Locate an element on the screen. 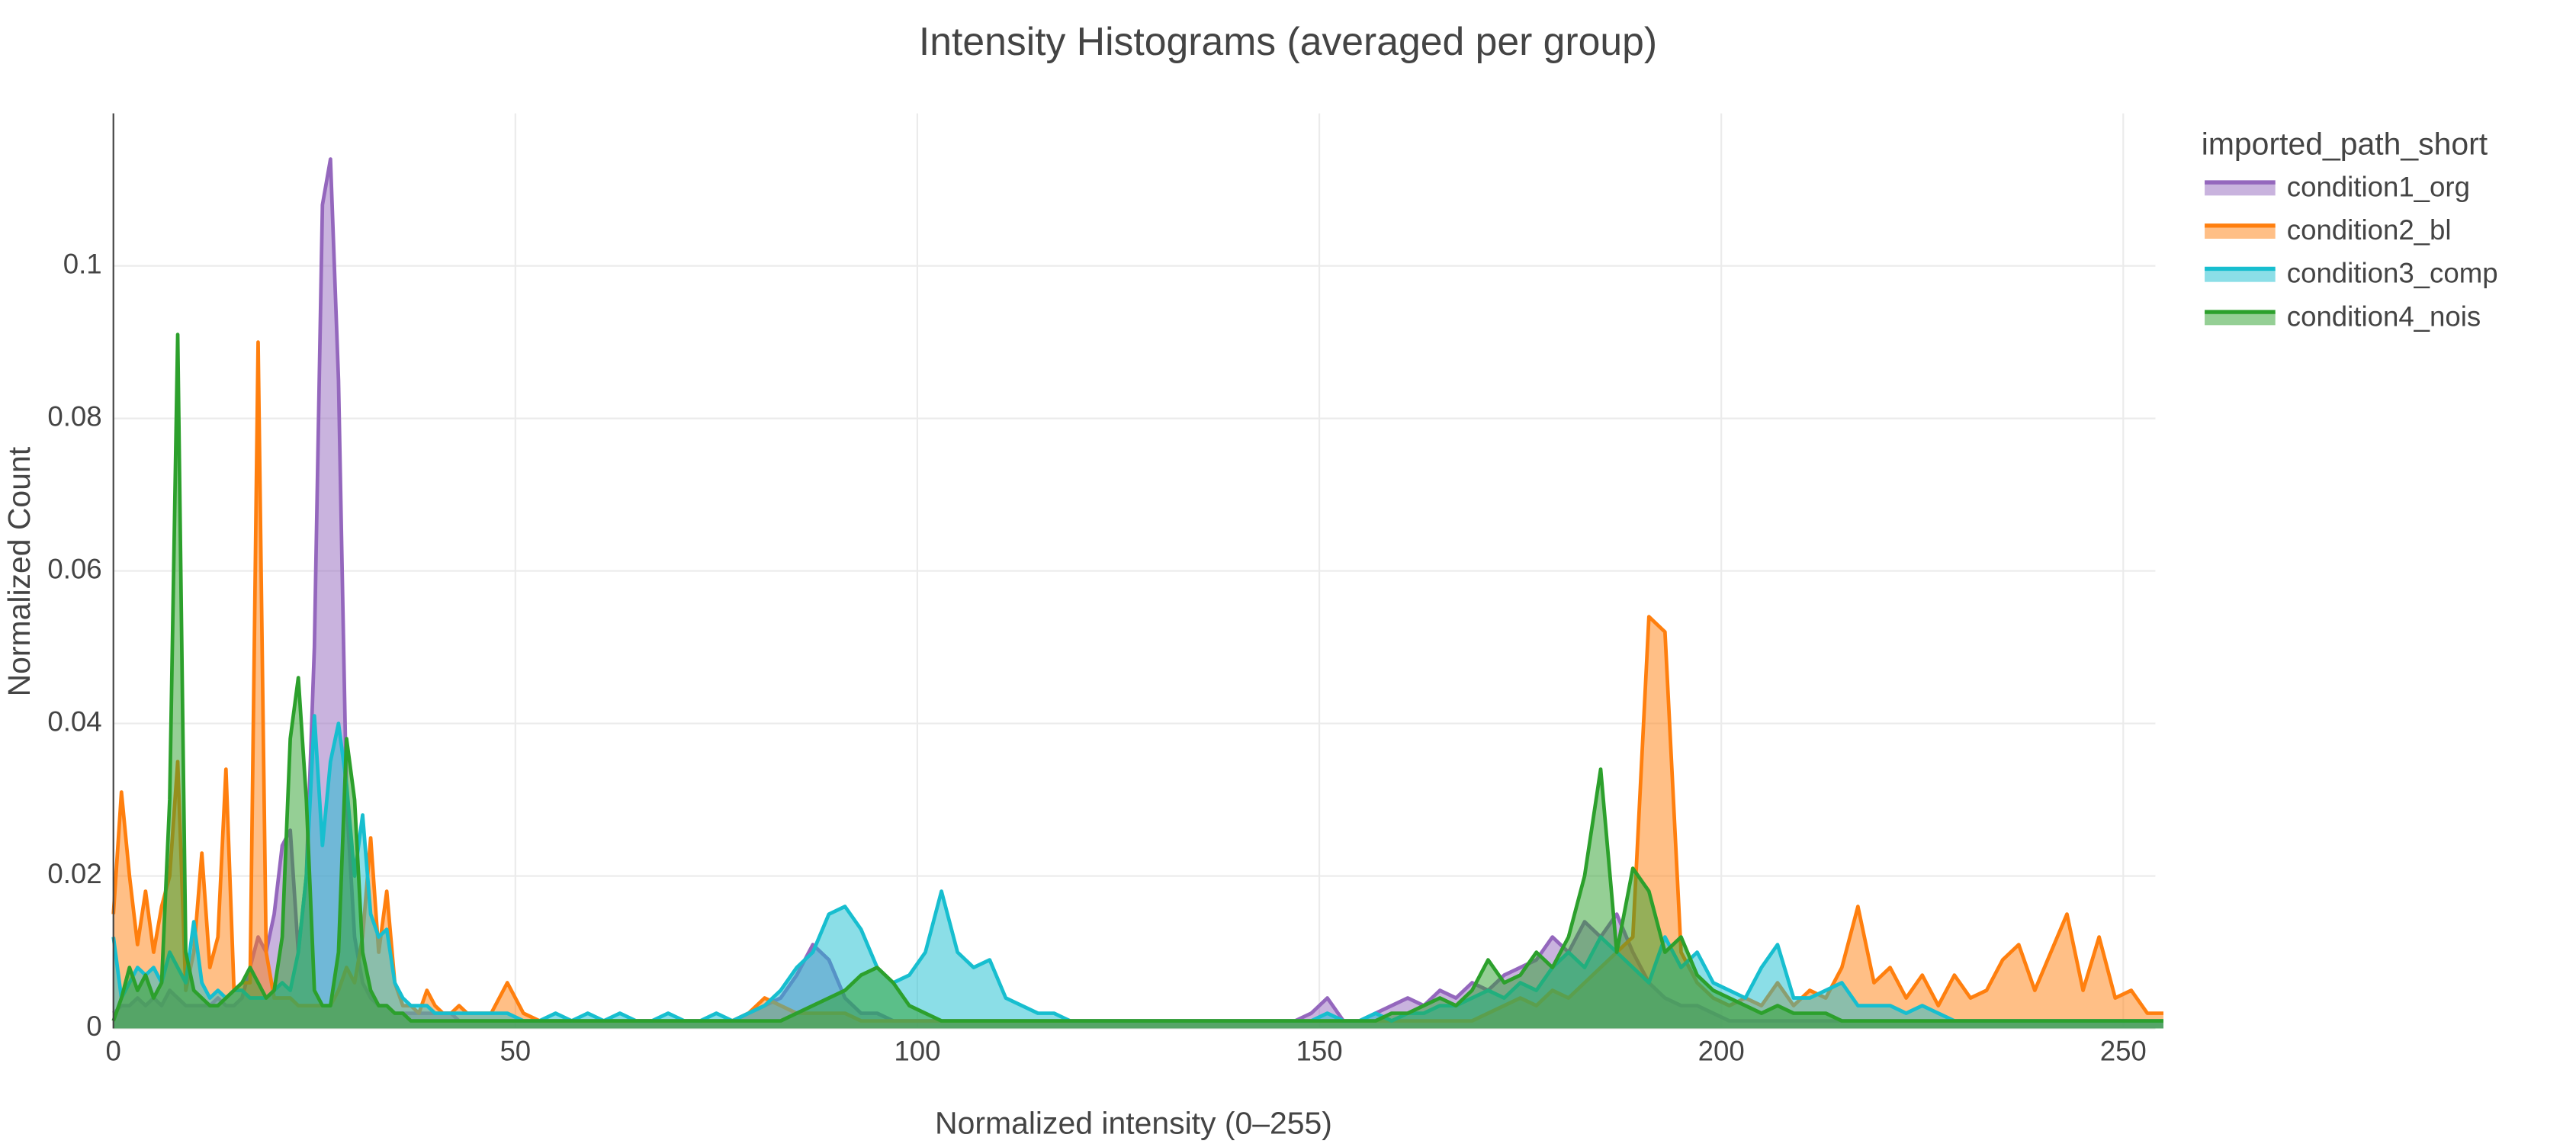 The height and width of the screenshot is (1144, 2576). y-axis-label: Normalized Count is located at coordinates (19, 571).